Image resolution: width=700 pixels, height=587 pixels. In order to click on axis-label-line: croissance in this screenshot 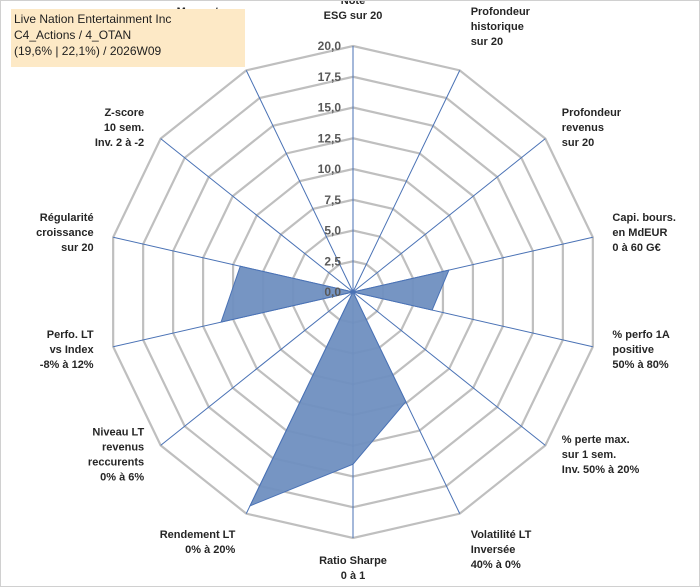, I will do `click(64, 233)`.